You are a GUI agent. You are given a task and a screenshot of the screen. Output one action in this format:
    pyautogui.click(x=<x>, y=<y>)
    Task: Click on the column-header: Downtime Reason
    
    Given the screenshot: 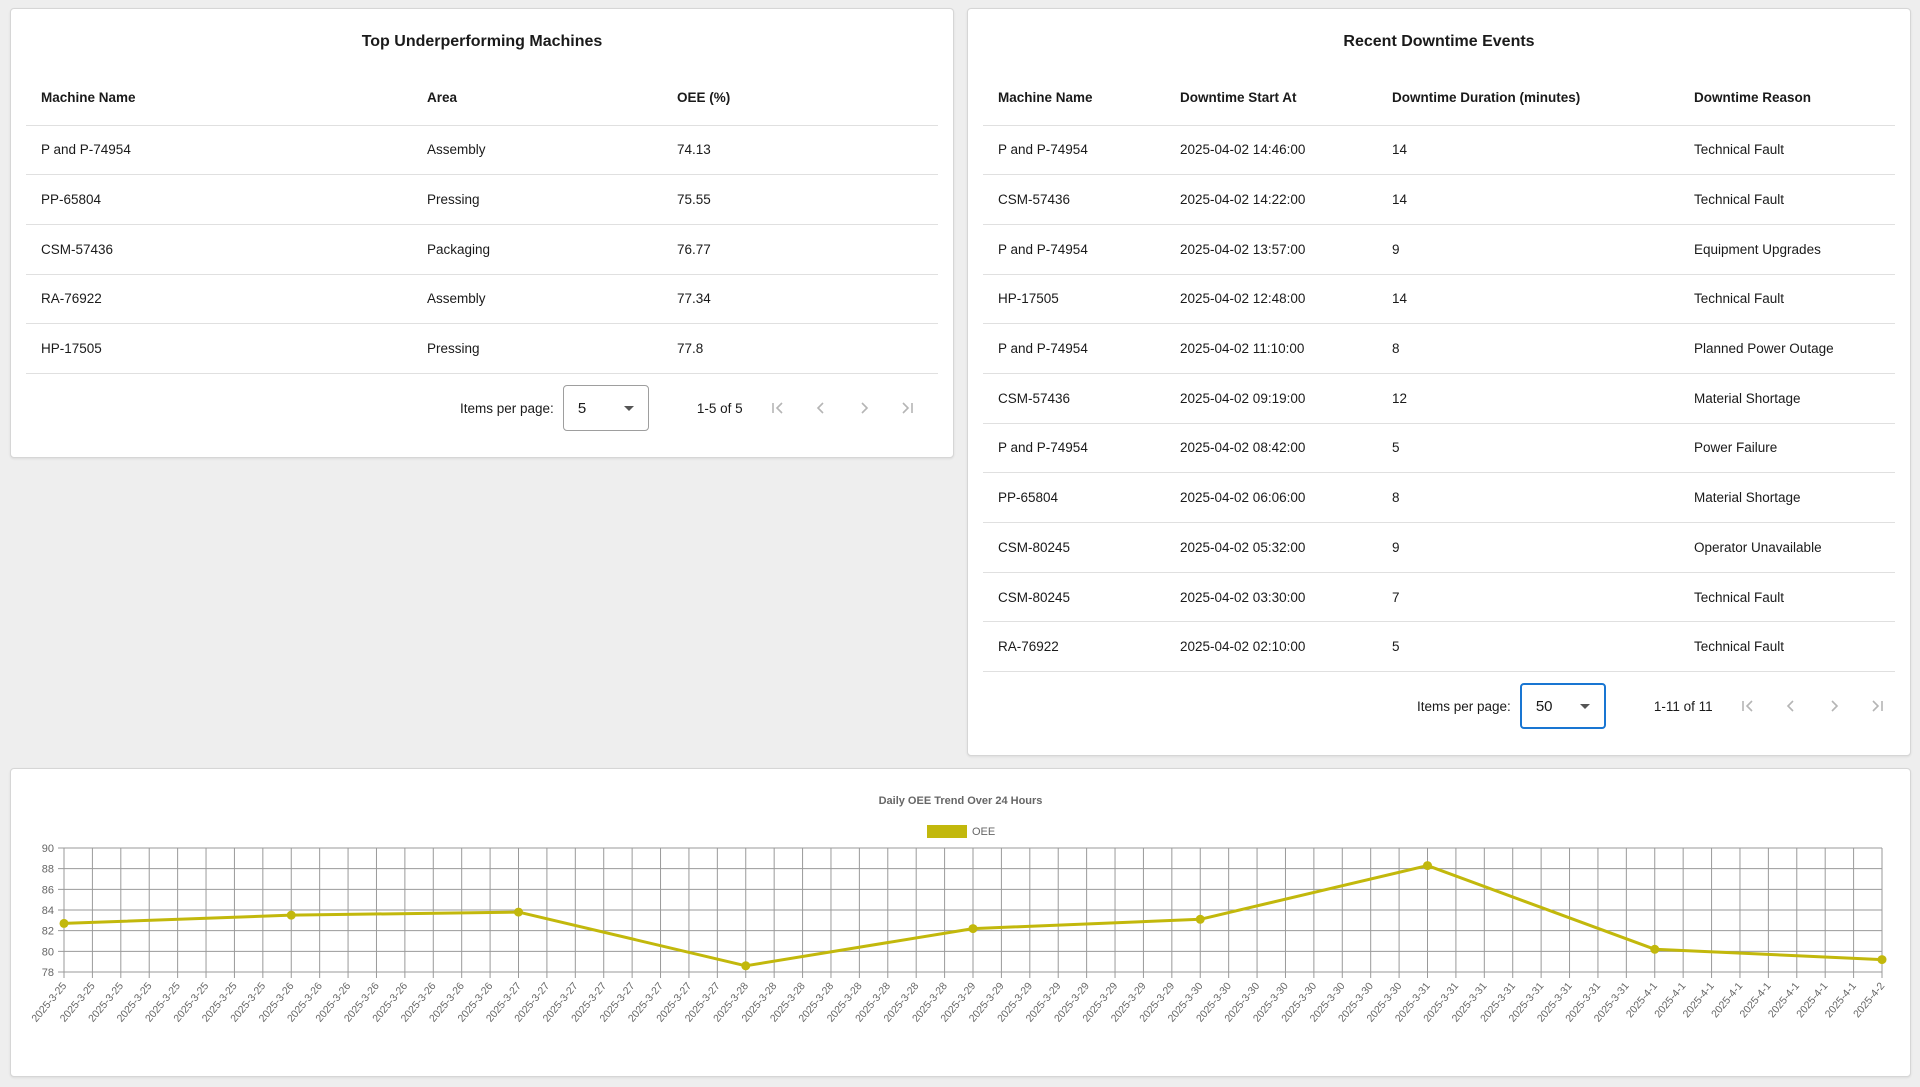 What is the action you would take?
    pyautogui.click(x=1787, y=98)
    